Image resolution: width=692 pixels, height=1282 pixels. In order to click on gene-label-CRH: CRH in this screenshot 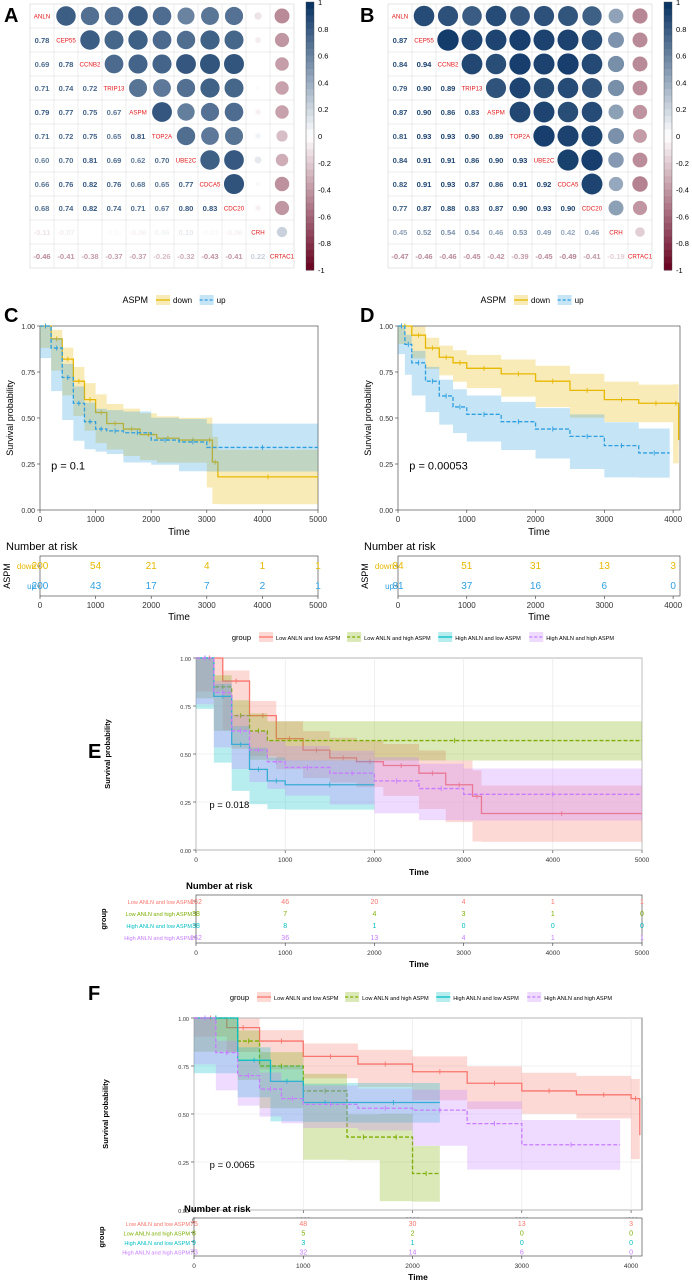, I will do `click(615, 233)`.